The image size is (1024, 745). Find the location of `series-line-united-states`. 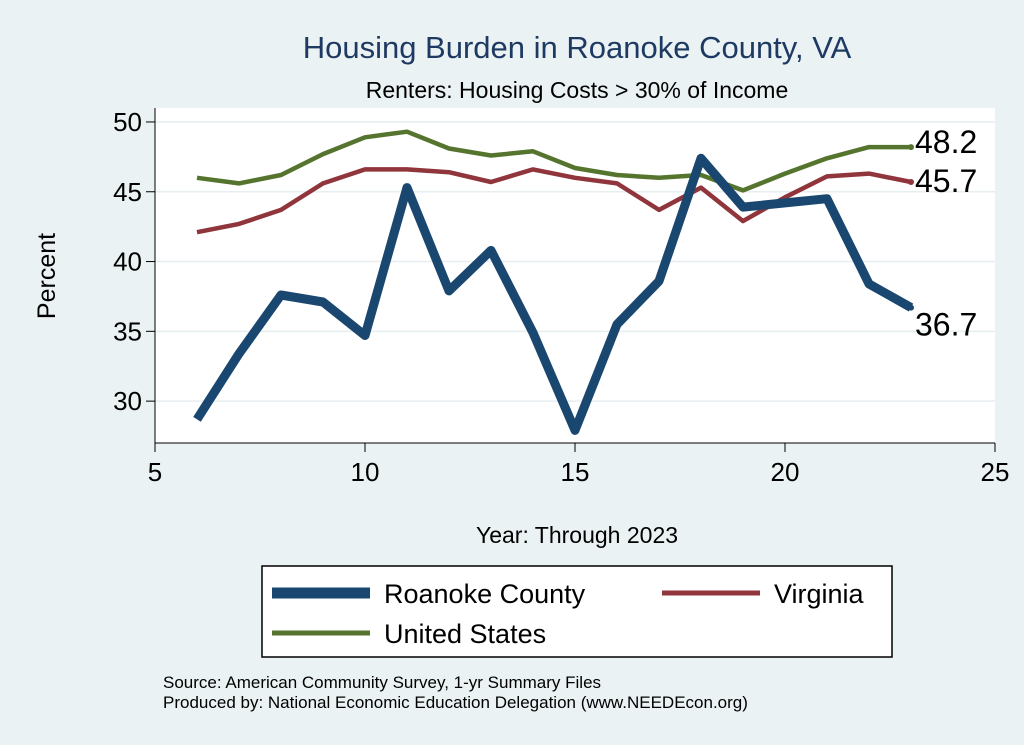

series-line-united-states is located at coordinates (553, 161).